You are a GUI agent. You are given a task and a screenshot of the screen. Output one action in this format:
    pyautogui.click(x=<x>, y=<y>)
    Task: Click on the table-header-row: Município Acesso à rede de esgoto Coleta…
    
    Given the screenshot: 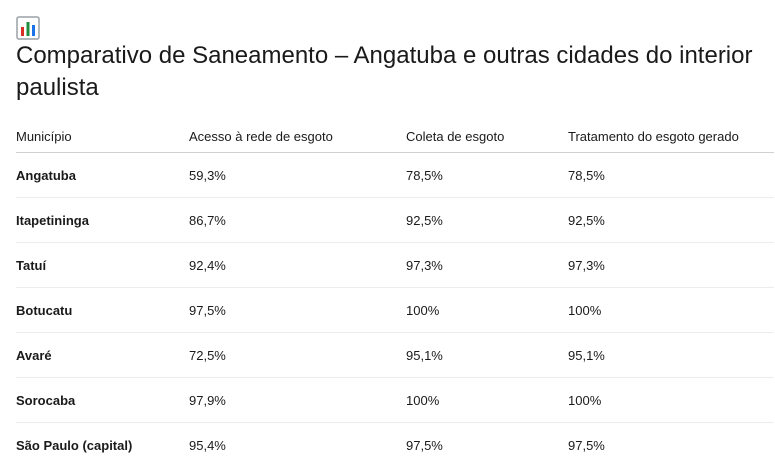 What is the action you would take?
    pyautogui.click(x=395, y=136)
    